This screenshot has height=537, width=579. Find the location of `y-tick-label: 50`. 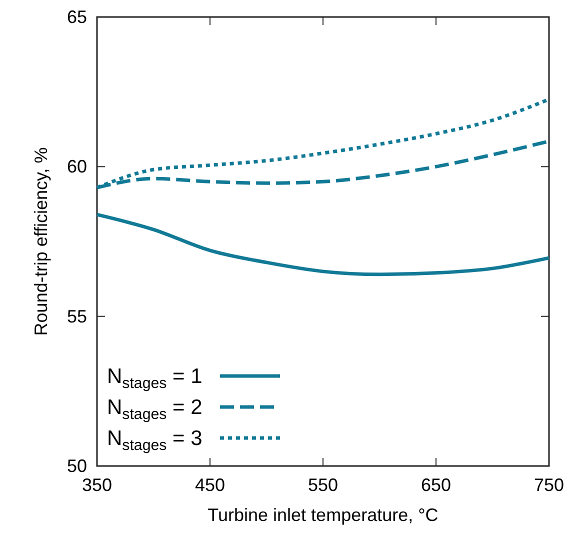

y-tick-label: 50 is located at coordinates (76, 466).